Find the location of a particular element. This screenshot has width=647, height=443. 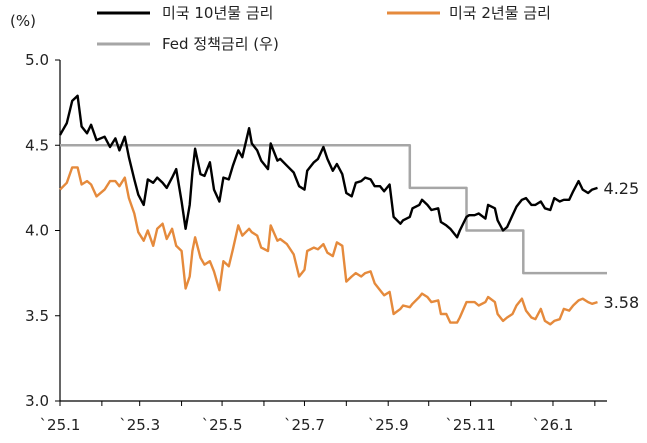

y-tick-label: 3.5 is located at coordinates (37, 316).